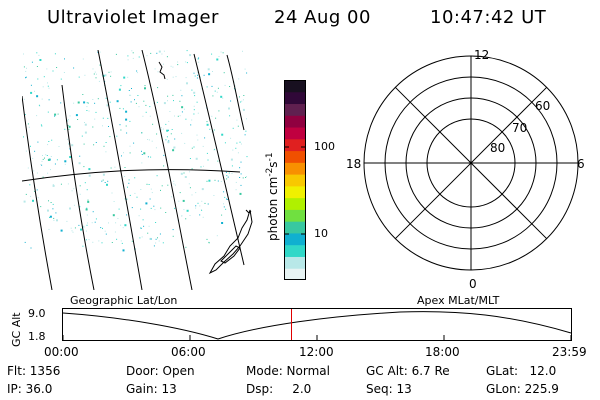  Describe the element at coordinates (30, 389) in the screenshot. I see `ip-value: IP: 36.0` at that location.